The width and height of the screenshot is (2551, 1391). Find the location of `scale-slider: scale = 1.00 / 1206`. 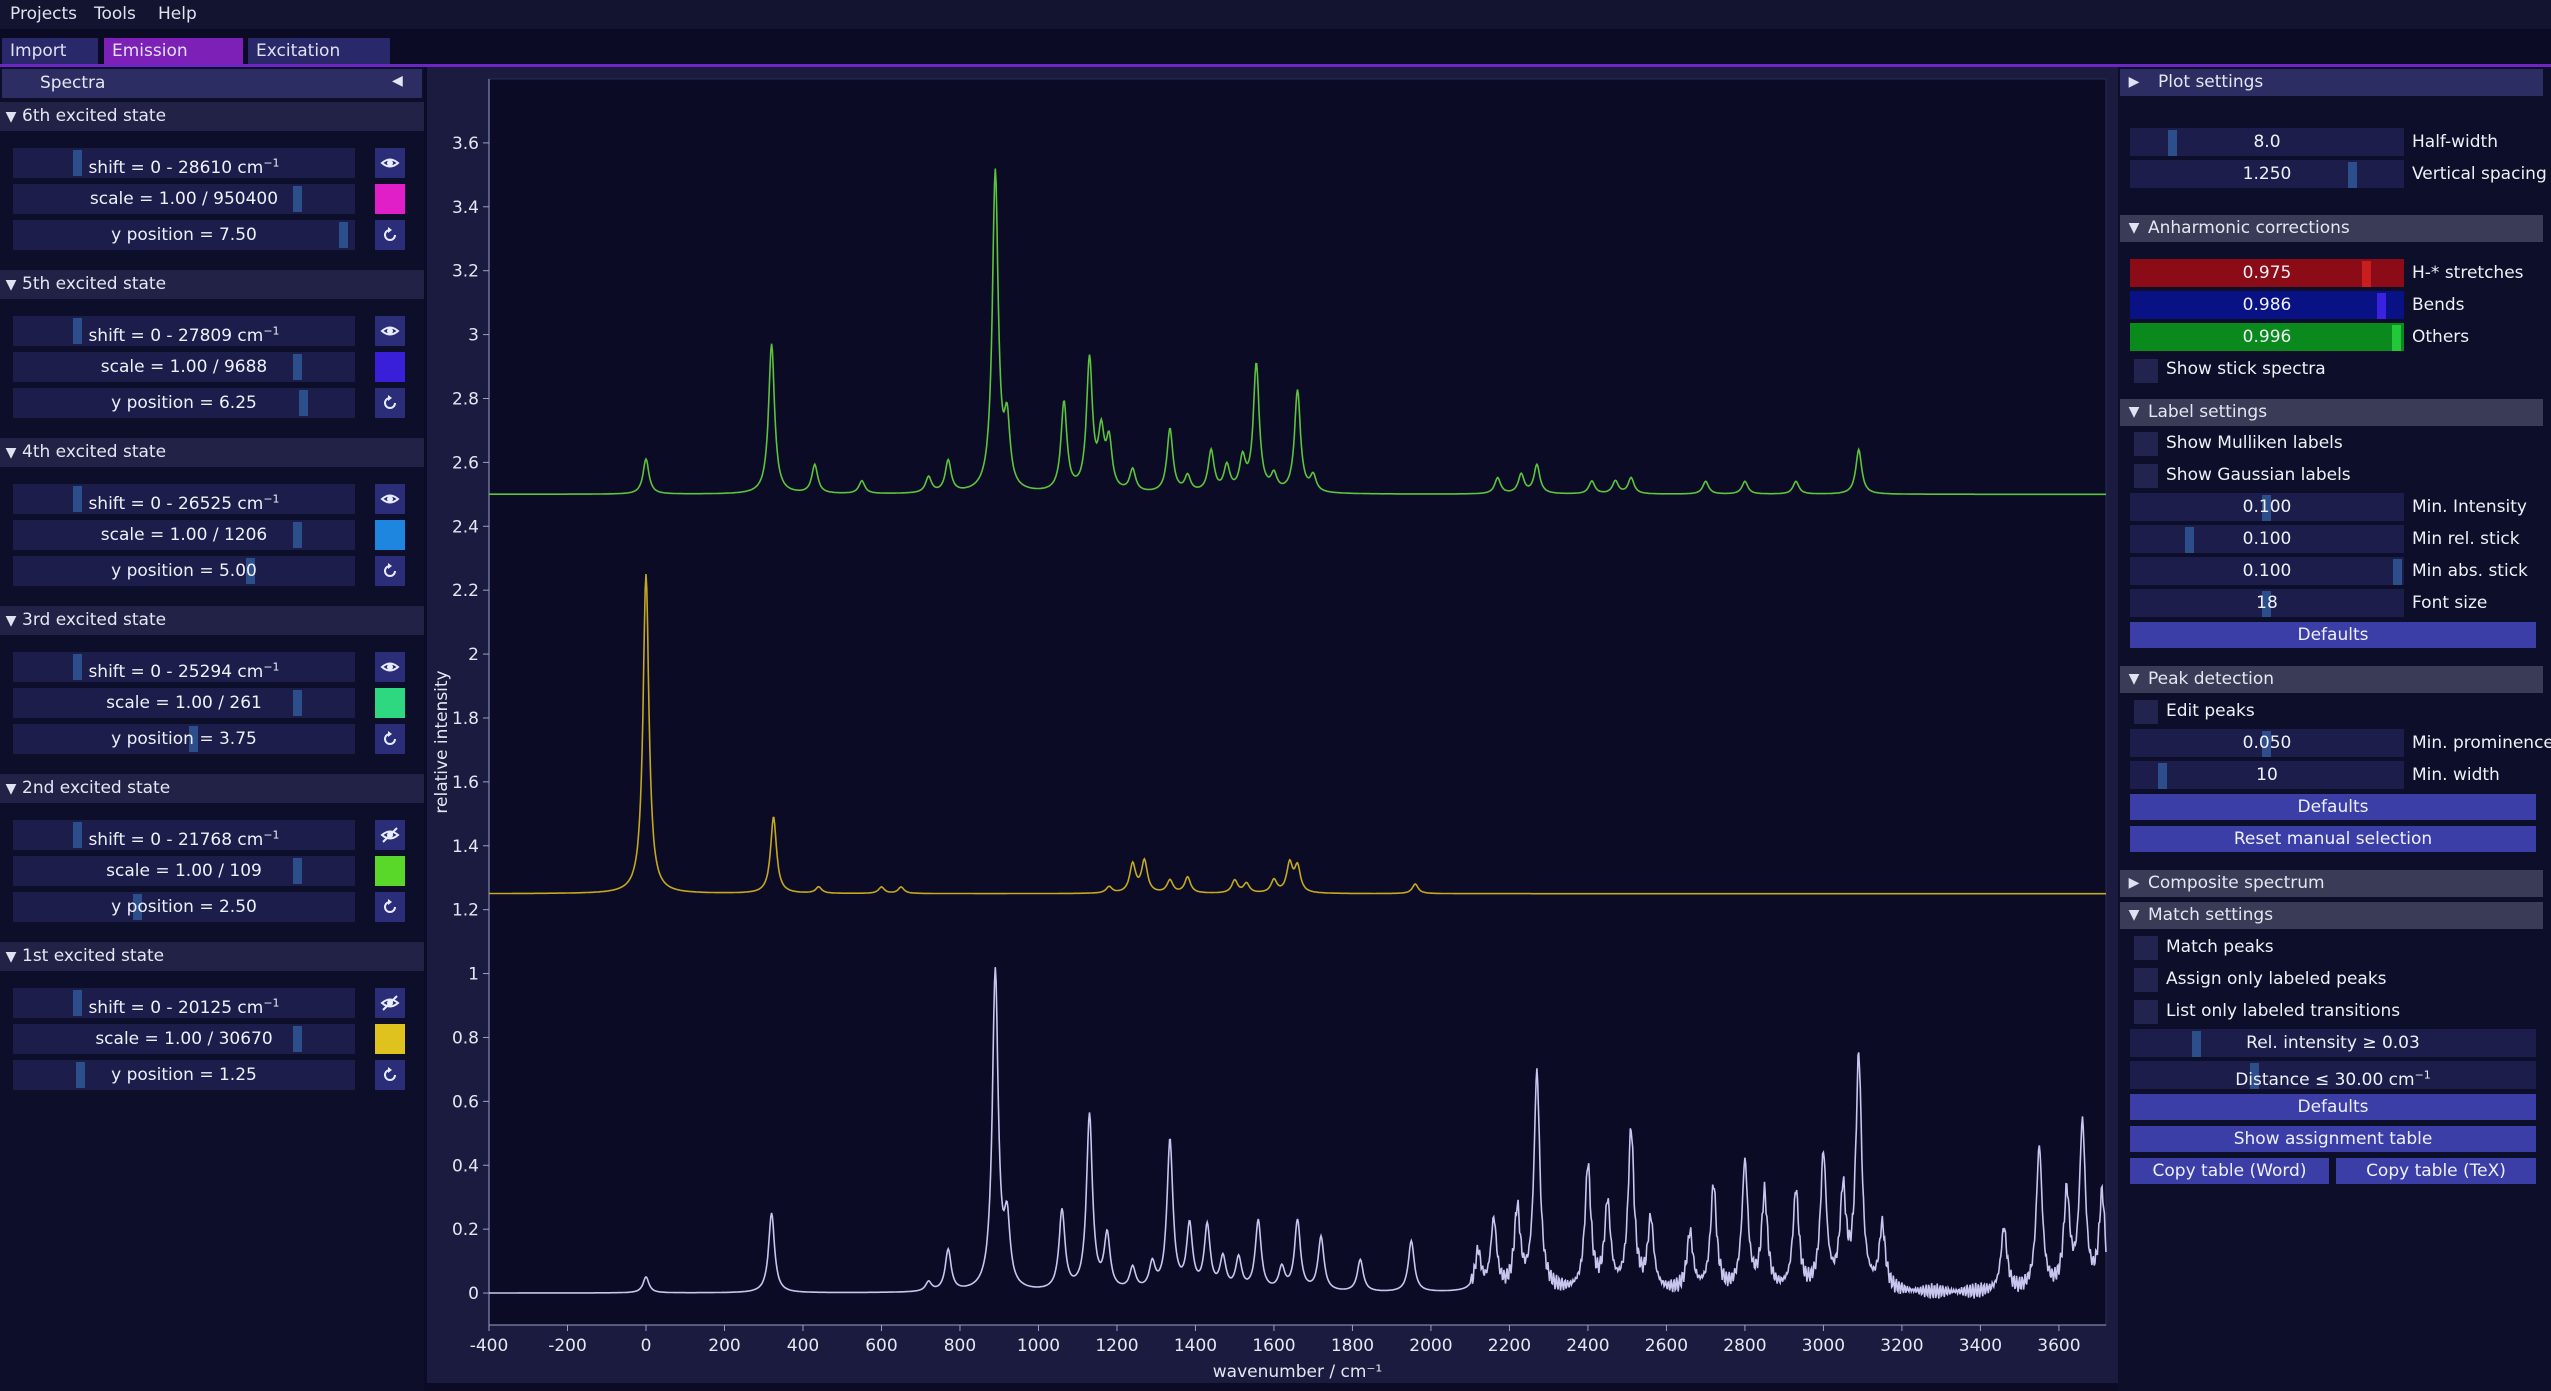

scale-slider: scale = 1.00 / 1206 is located at coordinates (184, 535).